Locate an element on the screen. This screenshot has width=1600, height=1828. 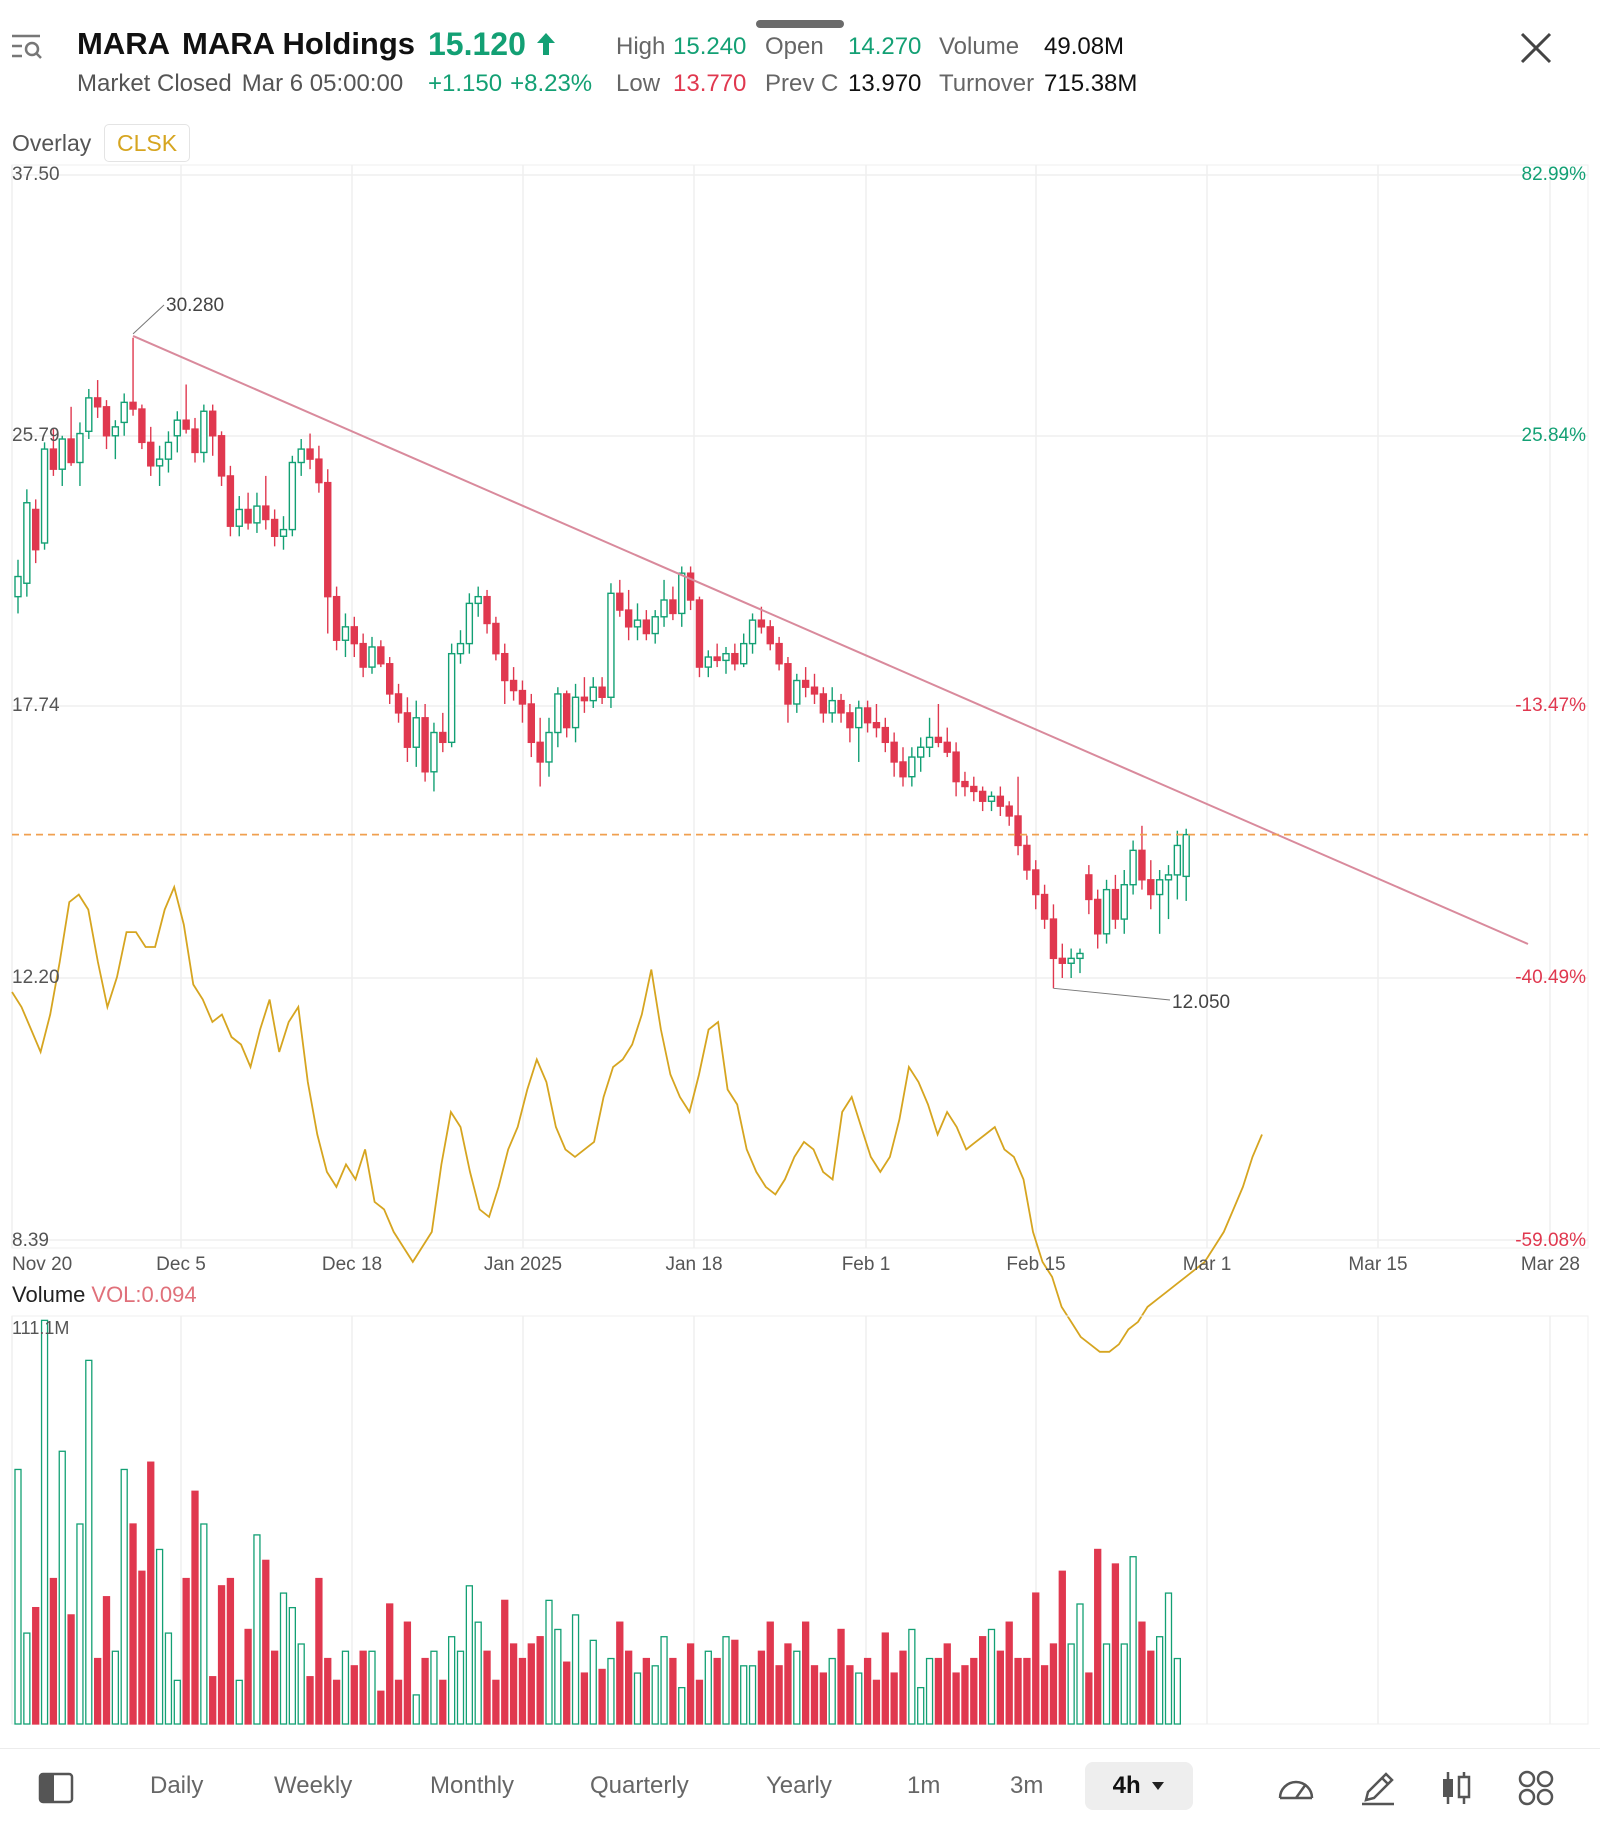
interval-quarterly: Quarterly is located at coordinates (639, 1785).